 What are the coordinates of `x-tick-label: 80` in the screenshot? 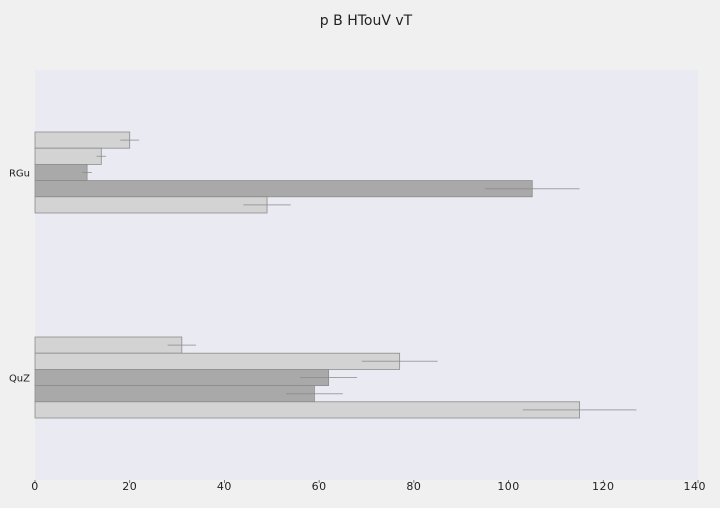 It's located at (413, 486).